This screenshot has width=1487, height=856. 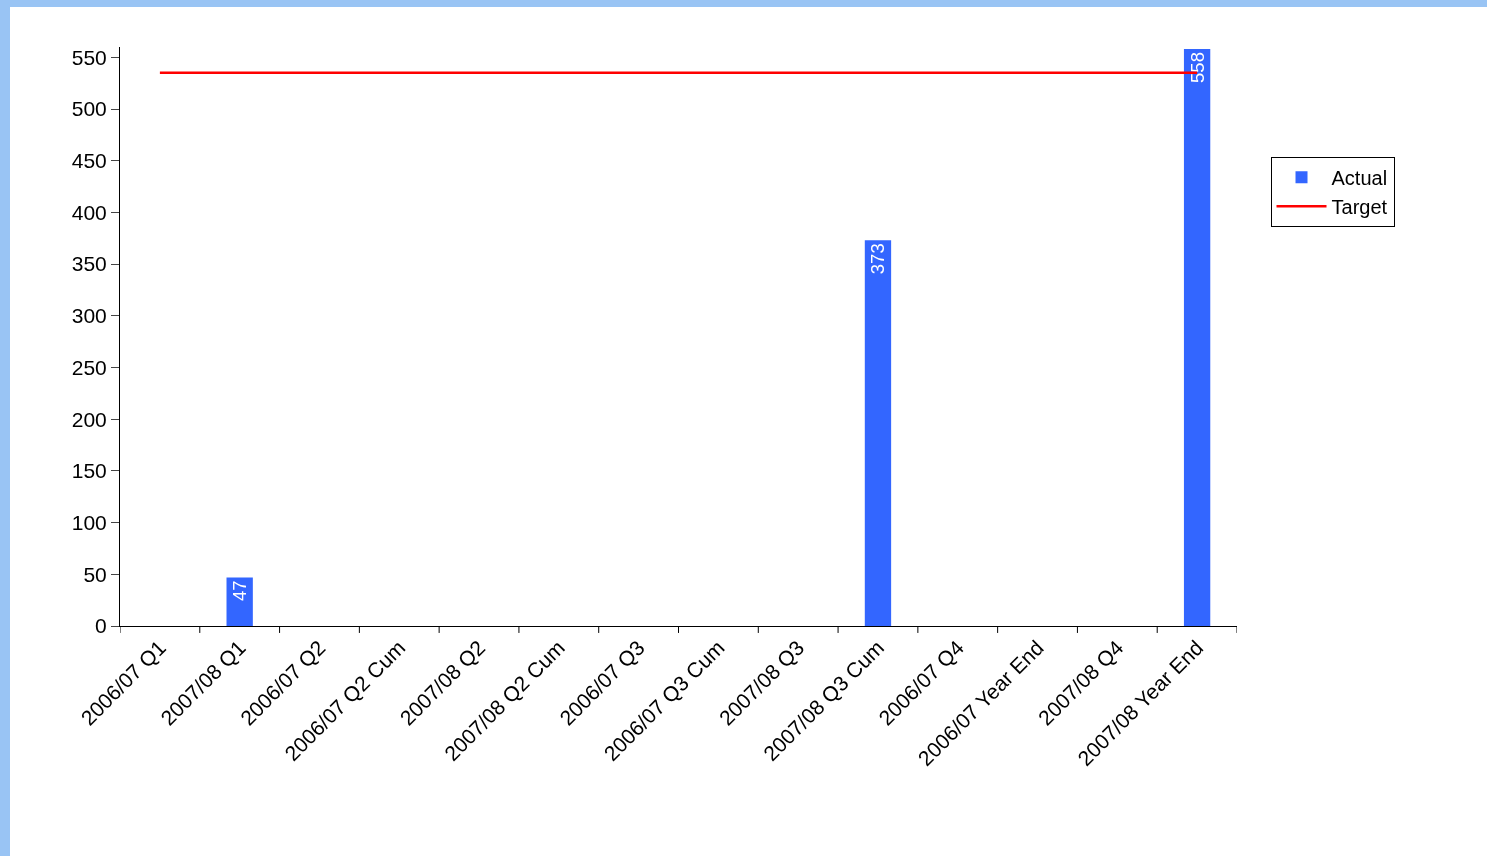 I want to click on y-tick-label: 300, so click(x=89, y=316).